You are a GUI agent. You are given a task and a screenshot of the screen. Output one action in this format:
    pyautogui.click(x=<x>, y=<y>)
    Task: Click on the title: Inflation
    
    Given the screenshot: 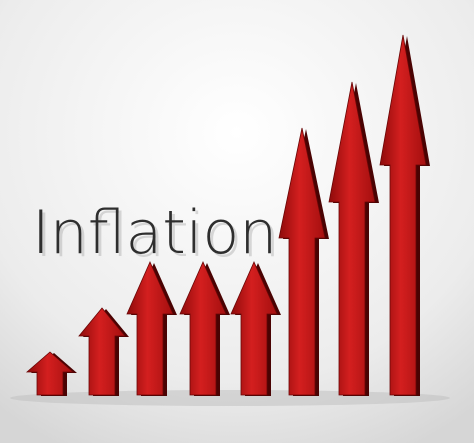 What is the action you would take?
    pyautogui.click(x=154, y=233)
    